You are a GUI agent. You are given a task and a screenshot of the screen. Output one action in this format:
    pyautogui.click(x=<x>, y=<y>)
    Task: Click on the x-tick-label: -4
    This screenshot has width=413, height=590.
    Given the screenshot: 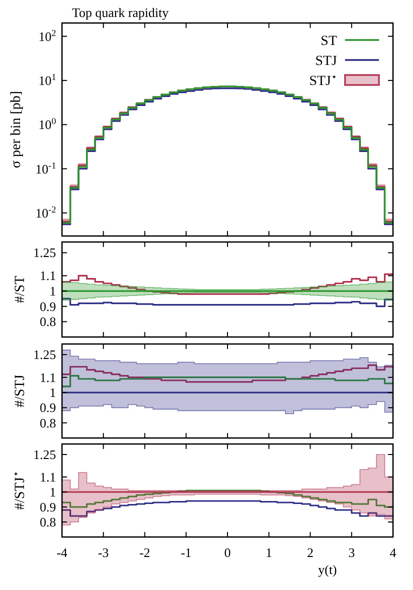 What is the action you would take?
    pyautogui.click(x=62, y=552)
    